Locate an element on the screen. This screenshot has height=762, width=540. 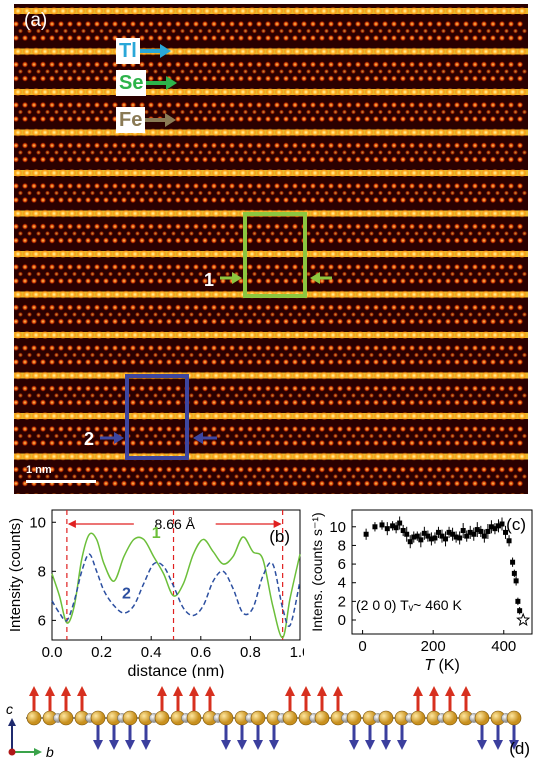
spin-up-arrowhead is located at coordinates (210, 691).